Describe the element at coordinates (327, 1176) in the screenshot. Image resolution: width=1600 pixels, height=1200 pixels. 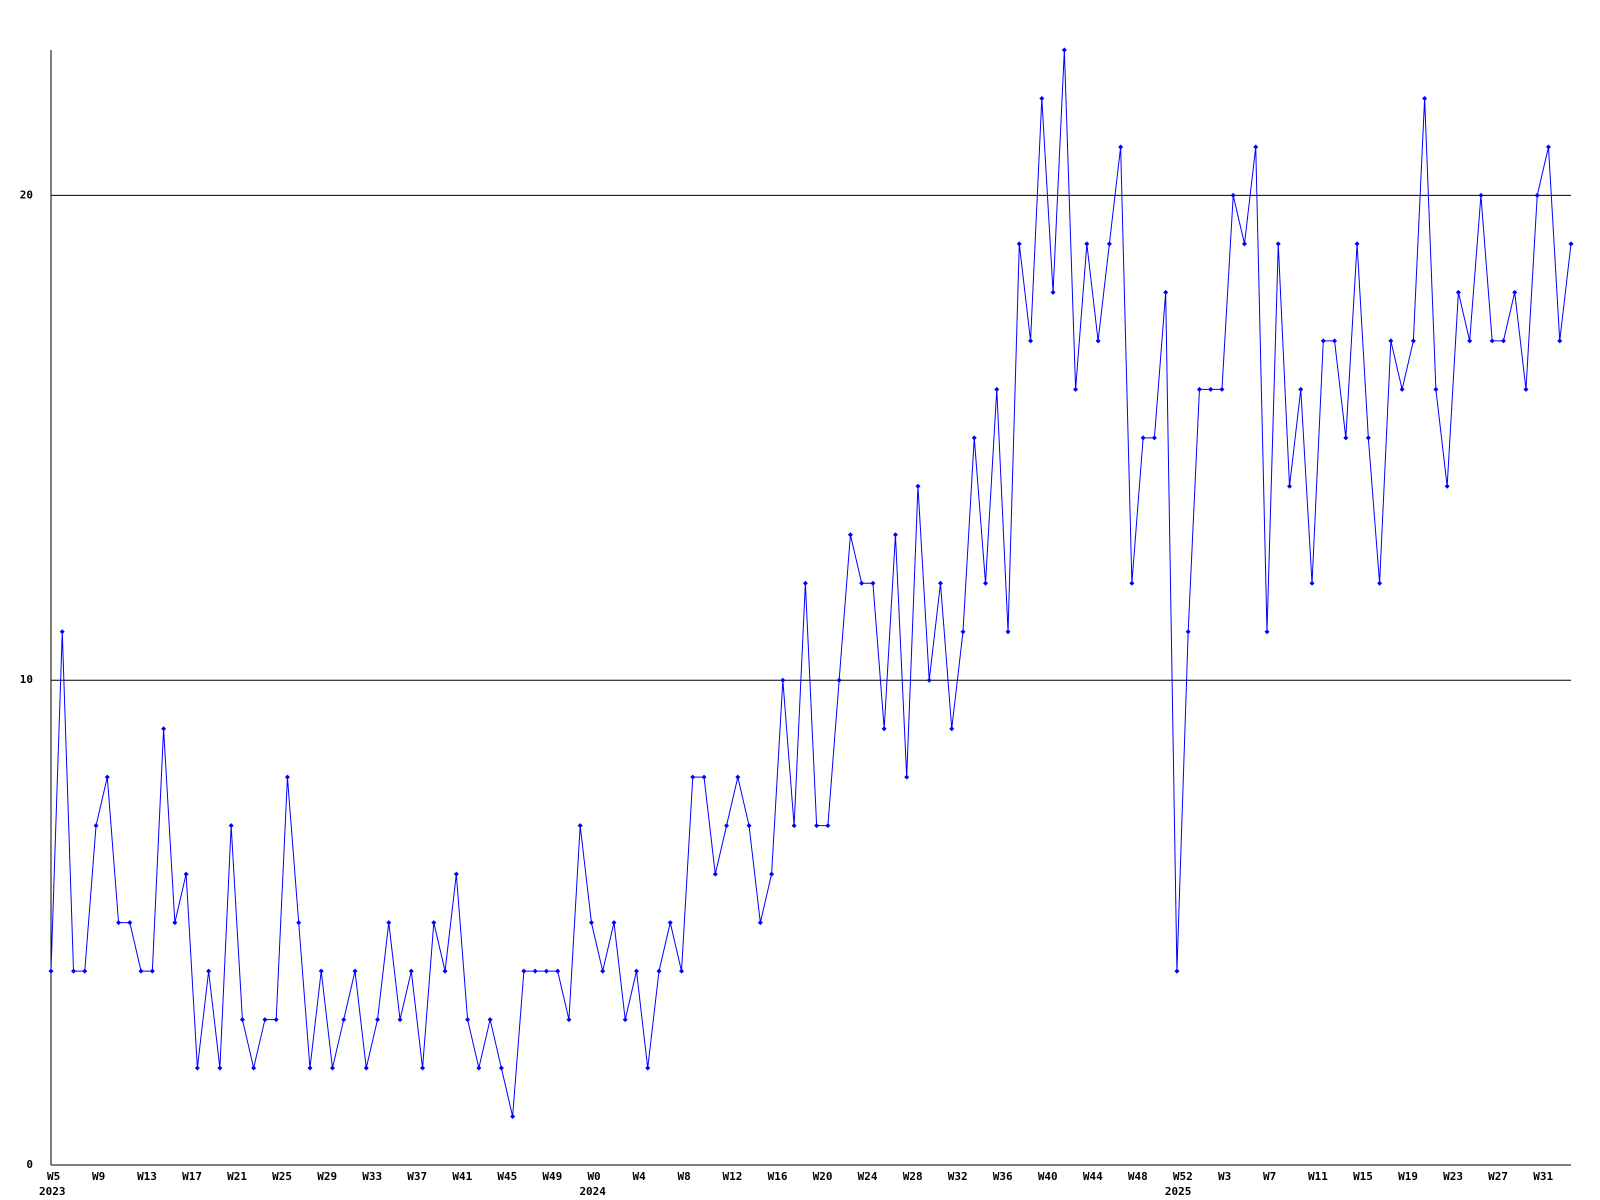
I see `x-tick-label: W29` at that location.